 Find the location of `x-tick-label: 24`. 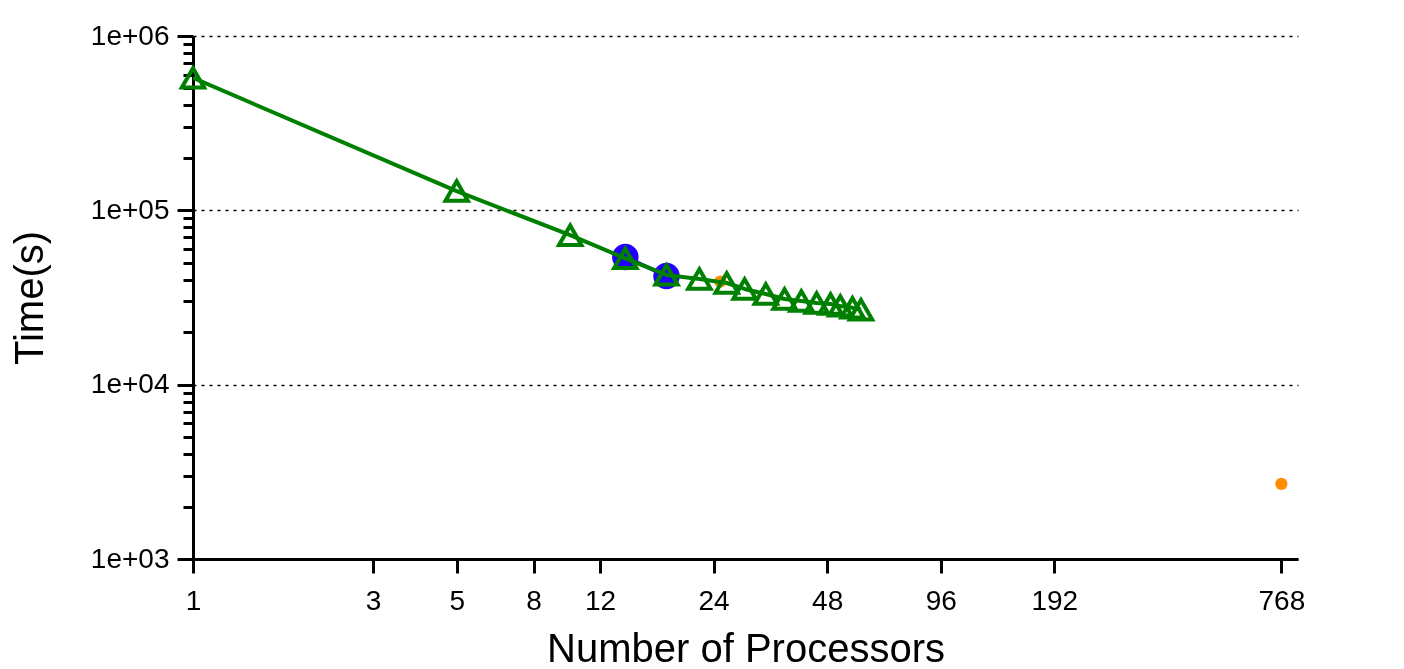

x-tick-label: 24 is located at coordinates (714, 600).